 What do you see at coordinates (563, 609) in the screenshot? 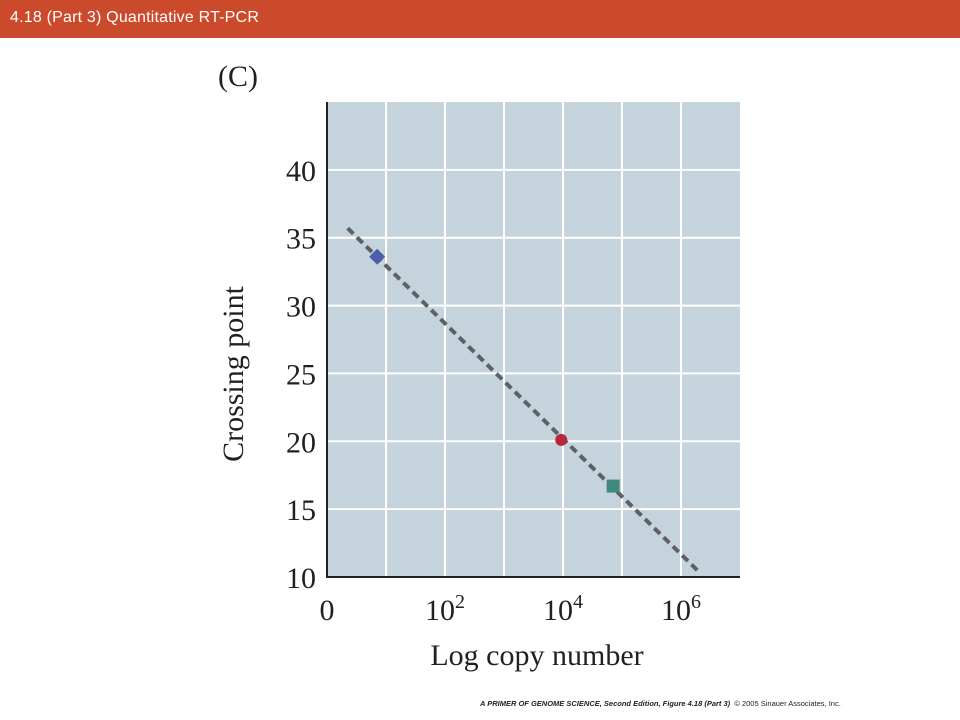
I see `x-tick-label: 10⁴` at bounding box center [563, 609].